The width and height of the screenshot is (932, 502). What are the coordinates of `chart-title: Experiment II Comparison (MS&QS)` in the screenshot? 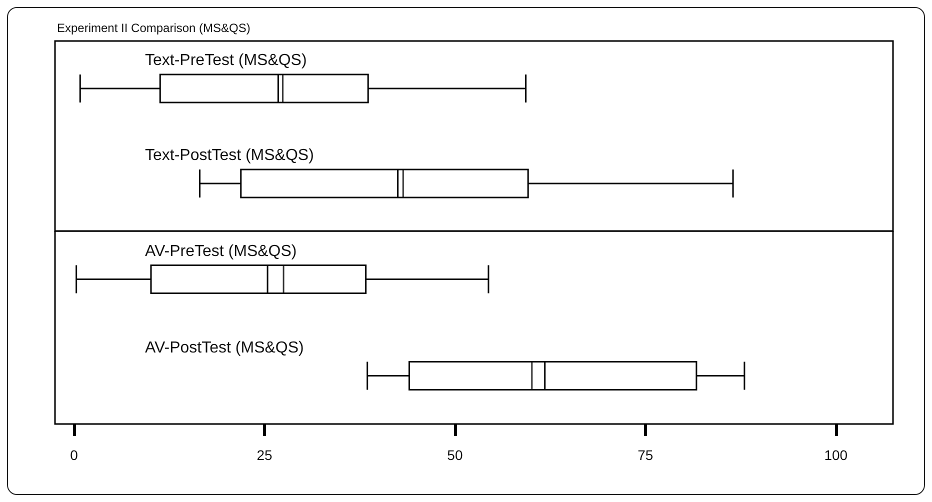 It's located at (153, 28).